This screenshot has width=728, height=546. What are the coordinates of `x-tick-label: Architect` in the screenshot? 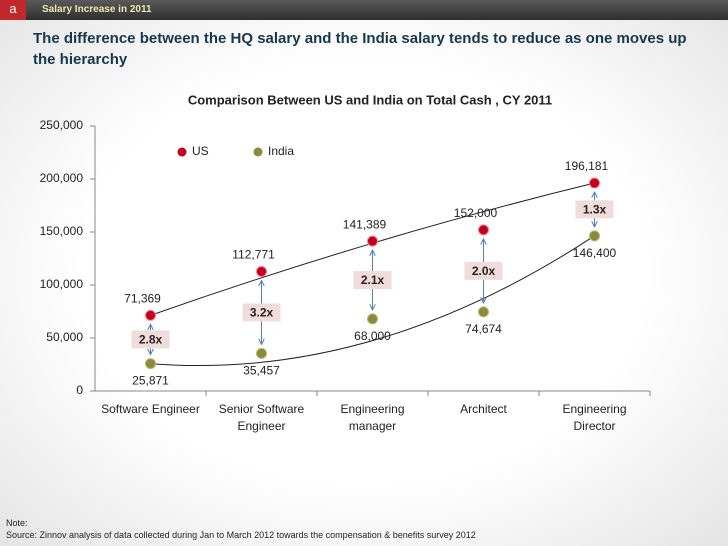 It's located at (483, 409).